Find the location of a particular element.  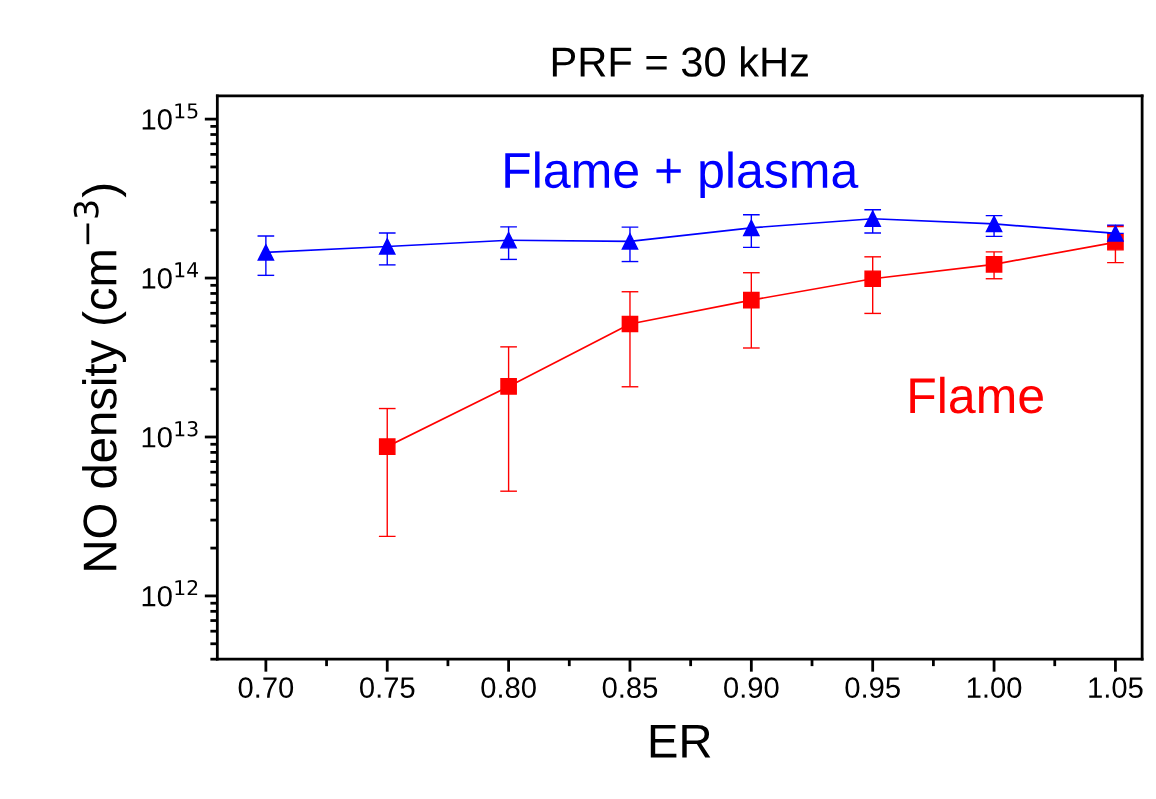

y-tick-label: 10$^{13}$ is located at coordinates (170, 434).